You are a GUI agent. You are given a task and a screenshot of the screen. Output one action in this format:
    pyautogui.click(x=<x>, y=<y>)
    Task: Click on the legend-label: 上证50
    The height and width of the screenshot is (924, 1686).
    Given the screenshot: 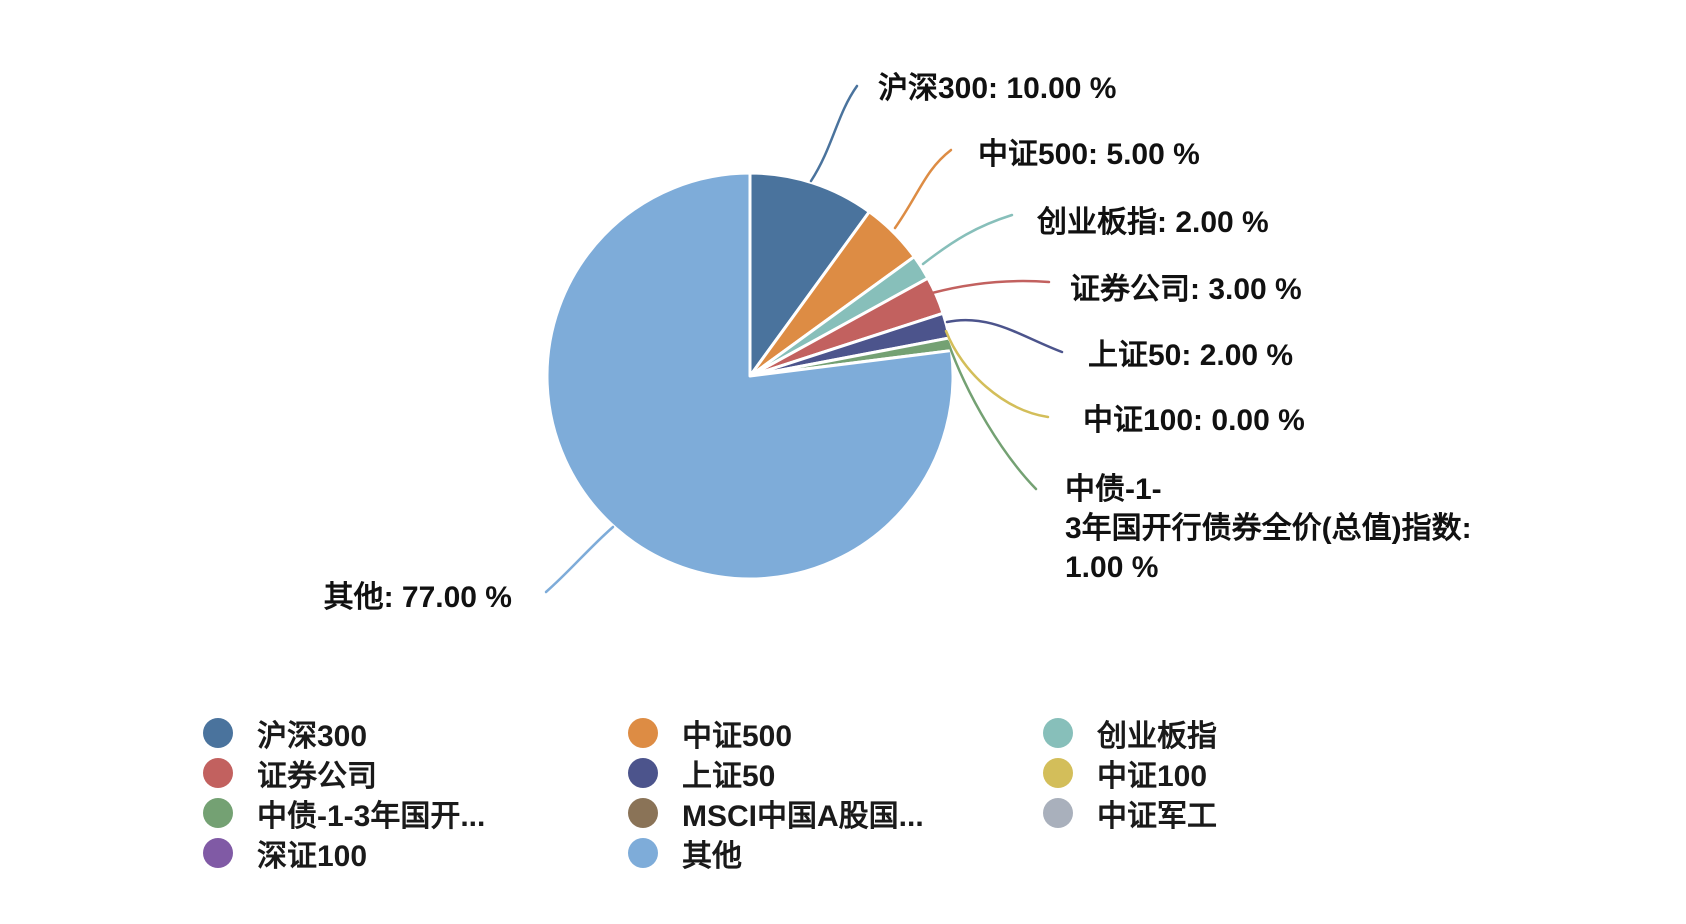 What is the action you would take?
    pyautogui.click(x=729, y=776)
    